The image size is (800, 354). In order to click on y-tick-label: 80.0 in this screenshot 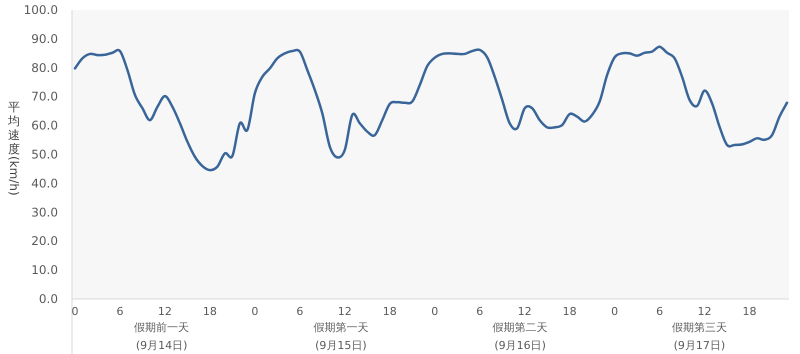, I will do `click(44, 67)`.